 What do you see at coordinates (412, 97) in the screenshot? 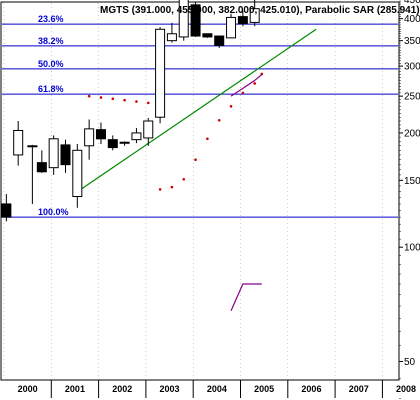
I see `y-tick-label: 250` at bounding box center [412, 97].